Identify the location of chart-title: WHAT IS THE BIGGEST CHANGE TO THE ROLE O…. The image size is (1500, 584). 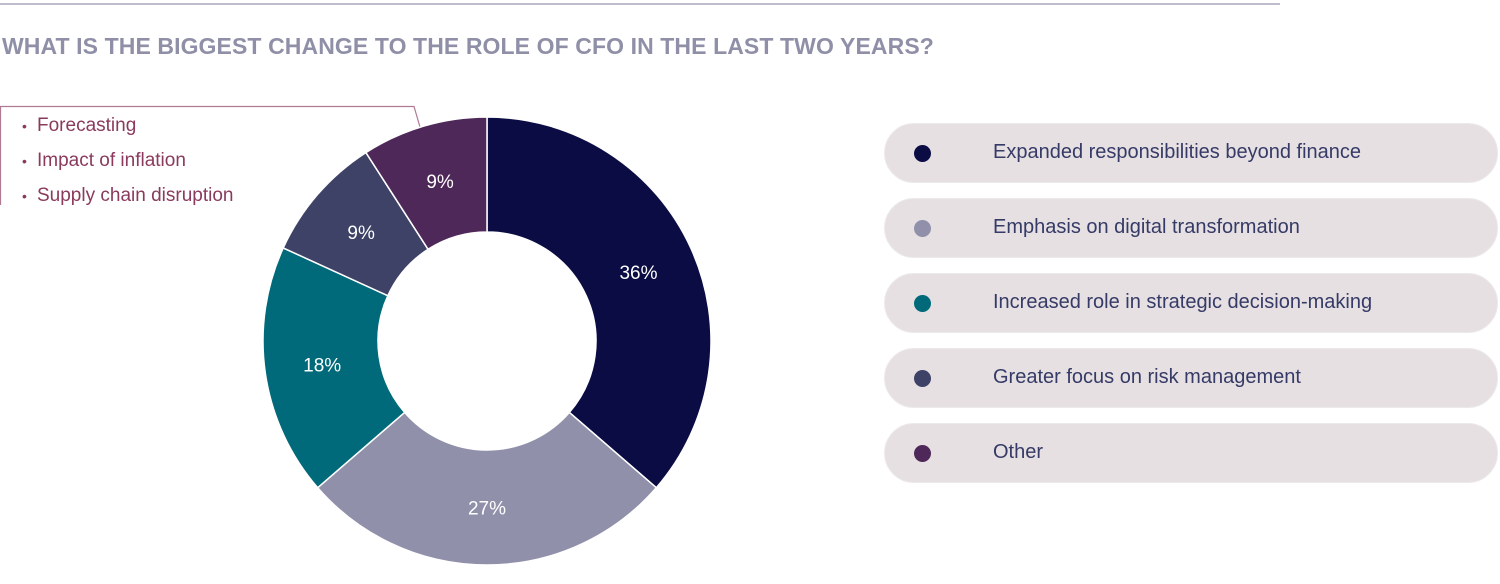
(468, 46).